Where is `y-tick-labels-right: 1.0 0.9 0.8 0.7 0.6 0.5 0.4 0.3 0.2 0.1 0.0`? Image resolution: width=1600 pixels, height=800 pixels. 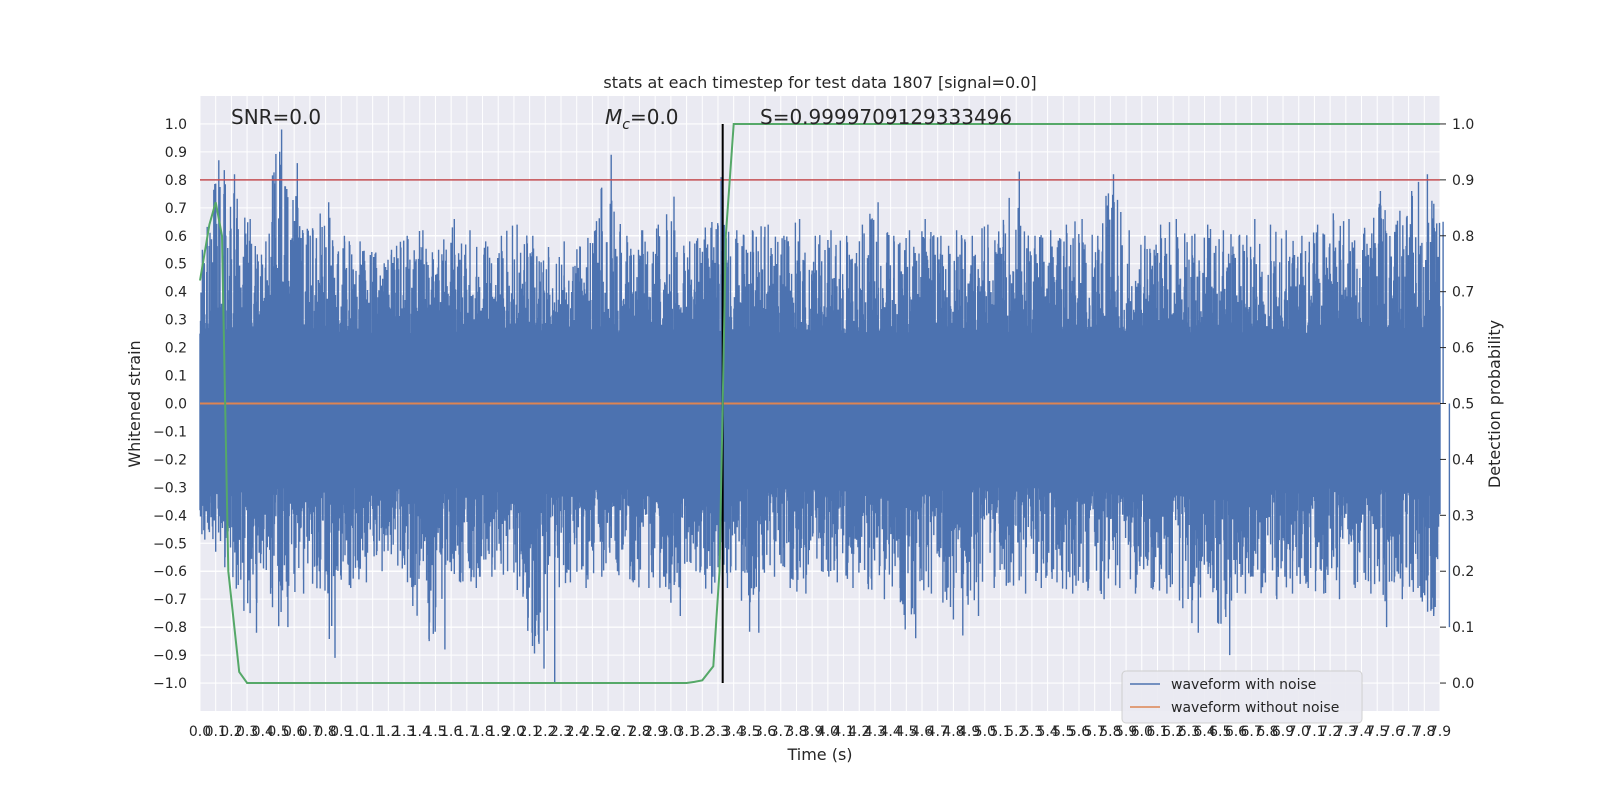
y-tick-labels-right: 1.0 0.9 0.8 0.7 0.6 0.5 0.4 0.3 0.2 0.1 0.0 is located at coordinates (1457, 404).